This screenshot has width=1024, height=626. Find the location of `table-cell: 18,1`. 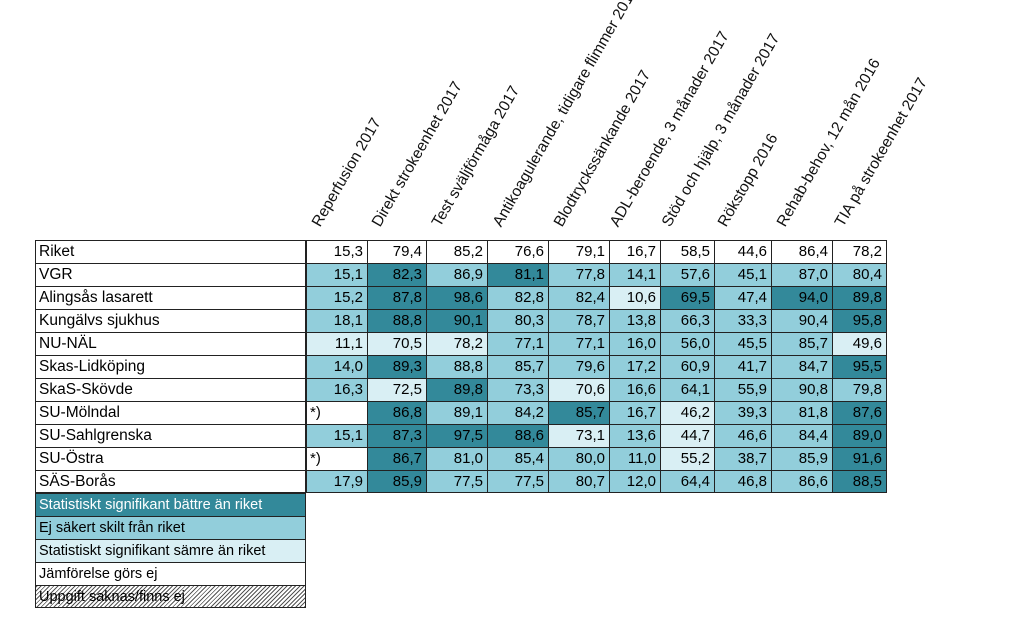

table-cell: 18,1 is located at coordinates (336, 320).